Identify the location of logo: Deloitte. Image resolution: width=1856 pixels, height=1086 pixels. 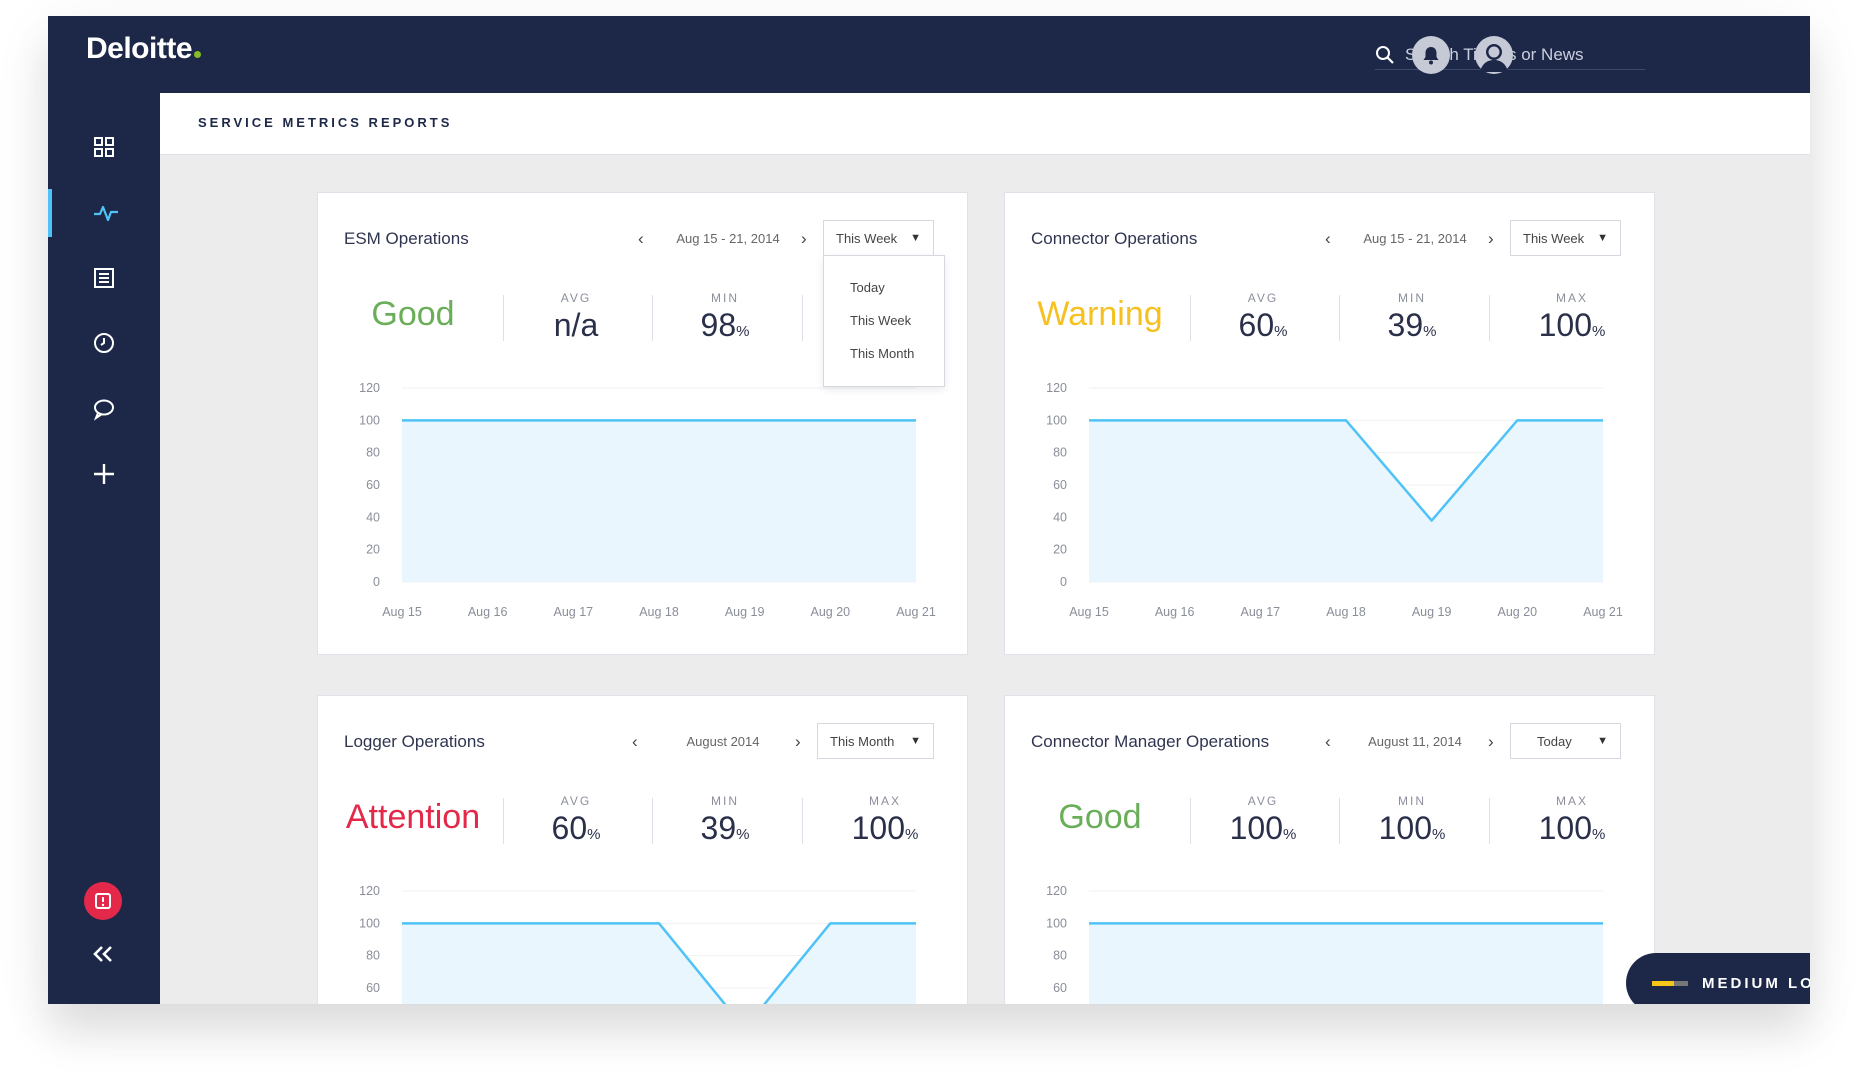
(144, 49).